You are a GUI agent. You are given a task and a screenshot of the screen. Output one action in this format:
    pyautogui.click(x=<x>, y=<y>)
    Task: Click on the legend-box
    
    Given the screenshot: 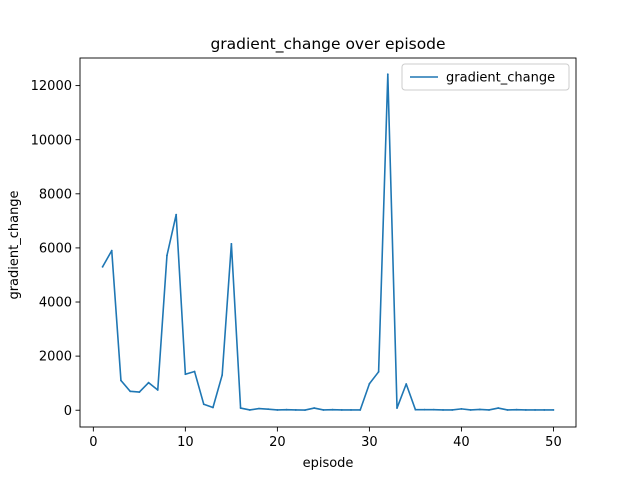 What is the action you would take?
    pyautogui.click(x=485, y=77)
    